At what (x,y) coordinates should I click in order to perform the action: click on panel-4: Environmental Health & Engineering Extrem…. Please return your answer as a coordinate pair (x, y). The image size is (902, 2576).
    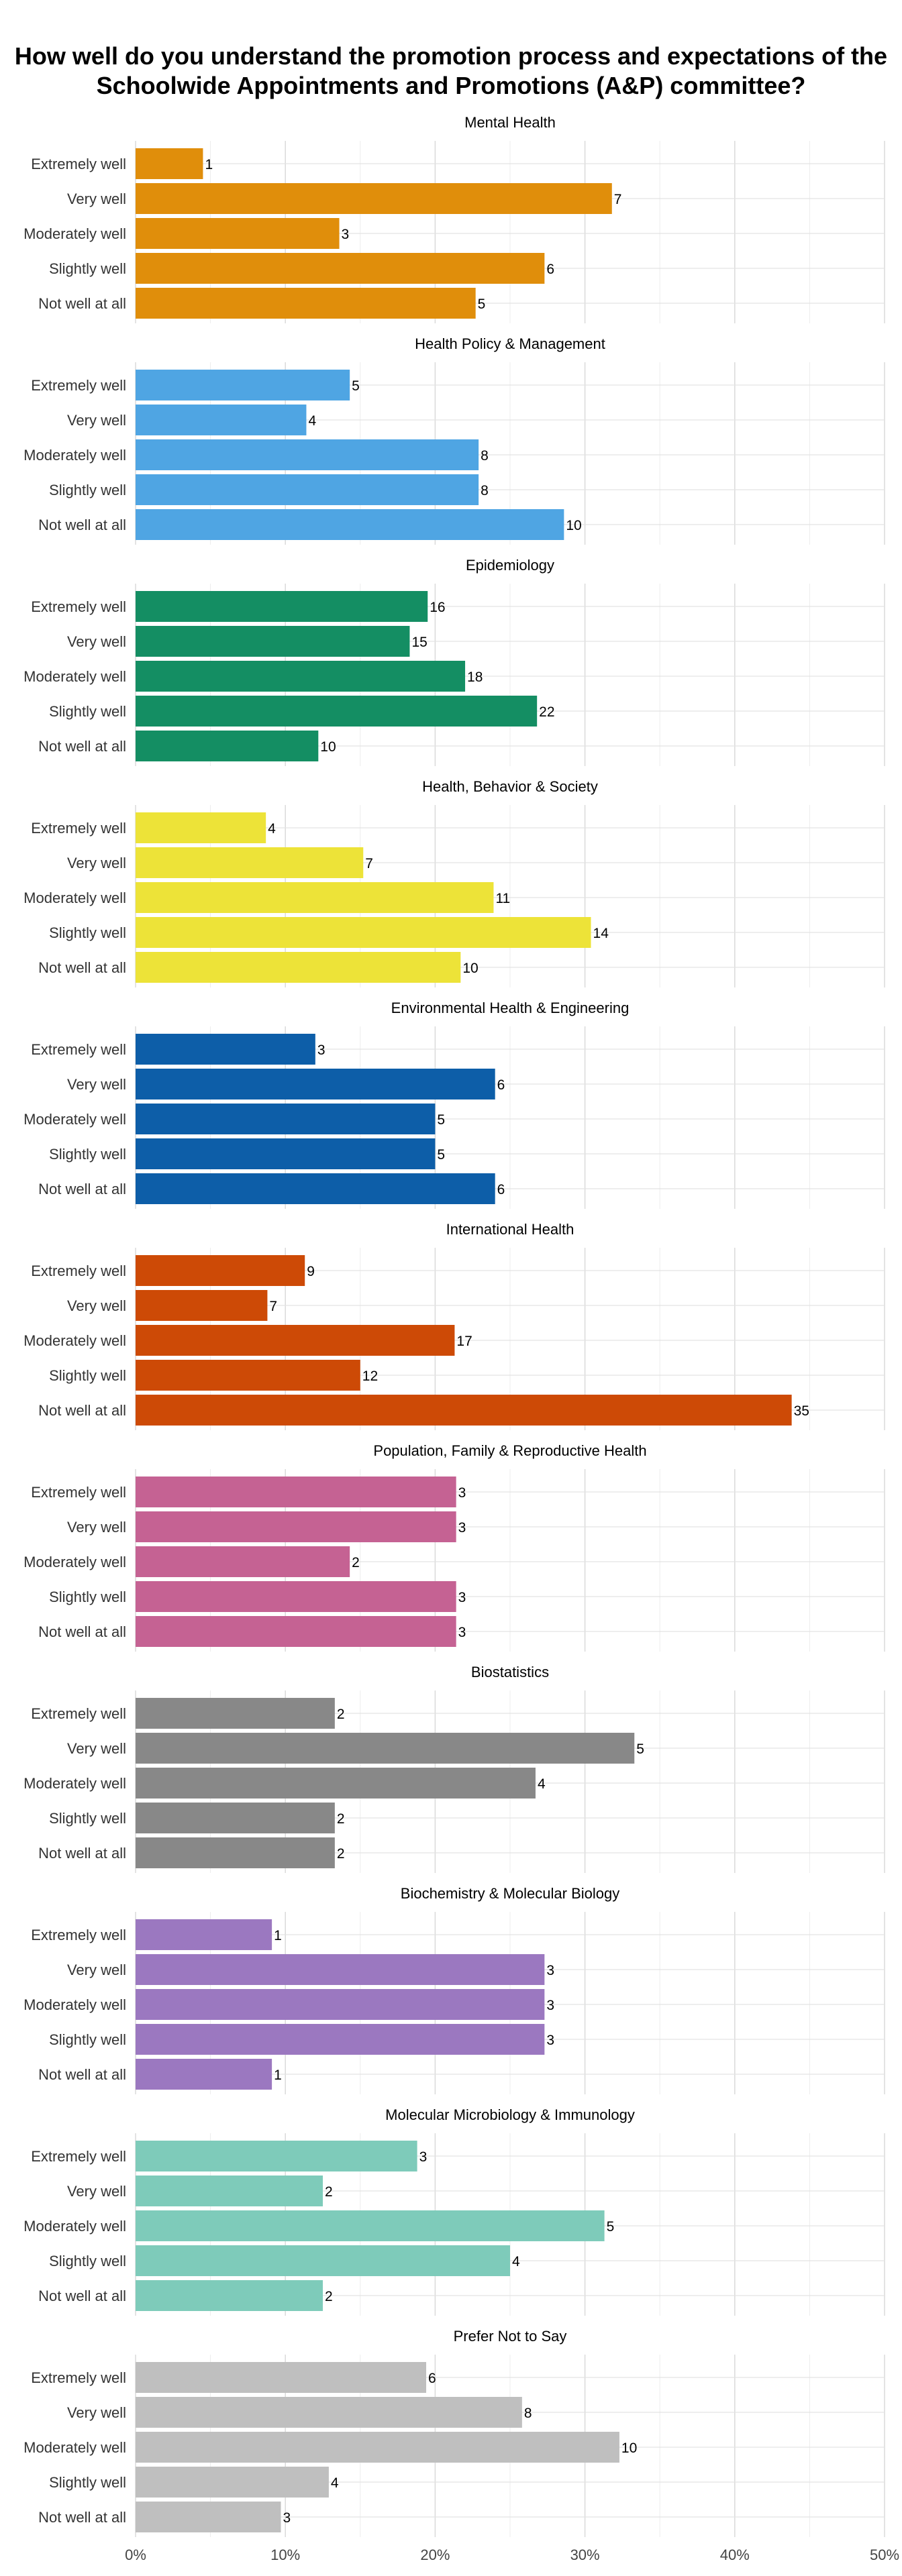
    Looking at the image, I should click on (454, 1104).